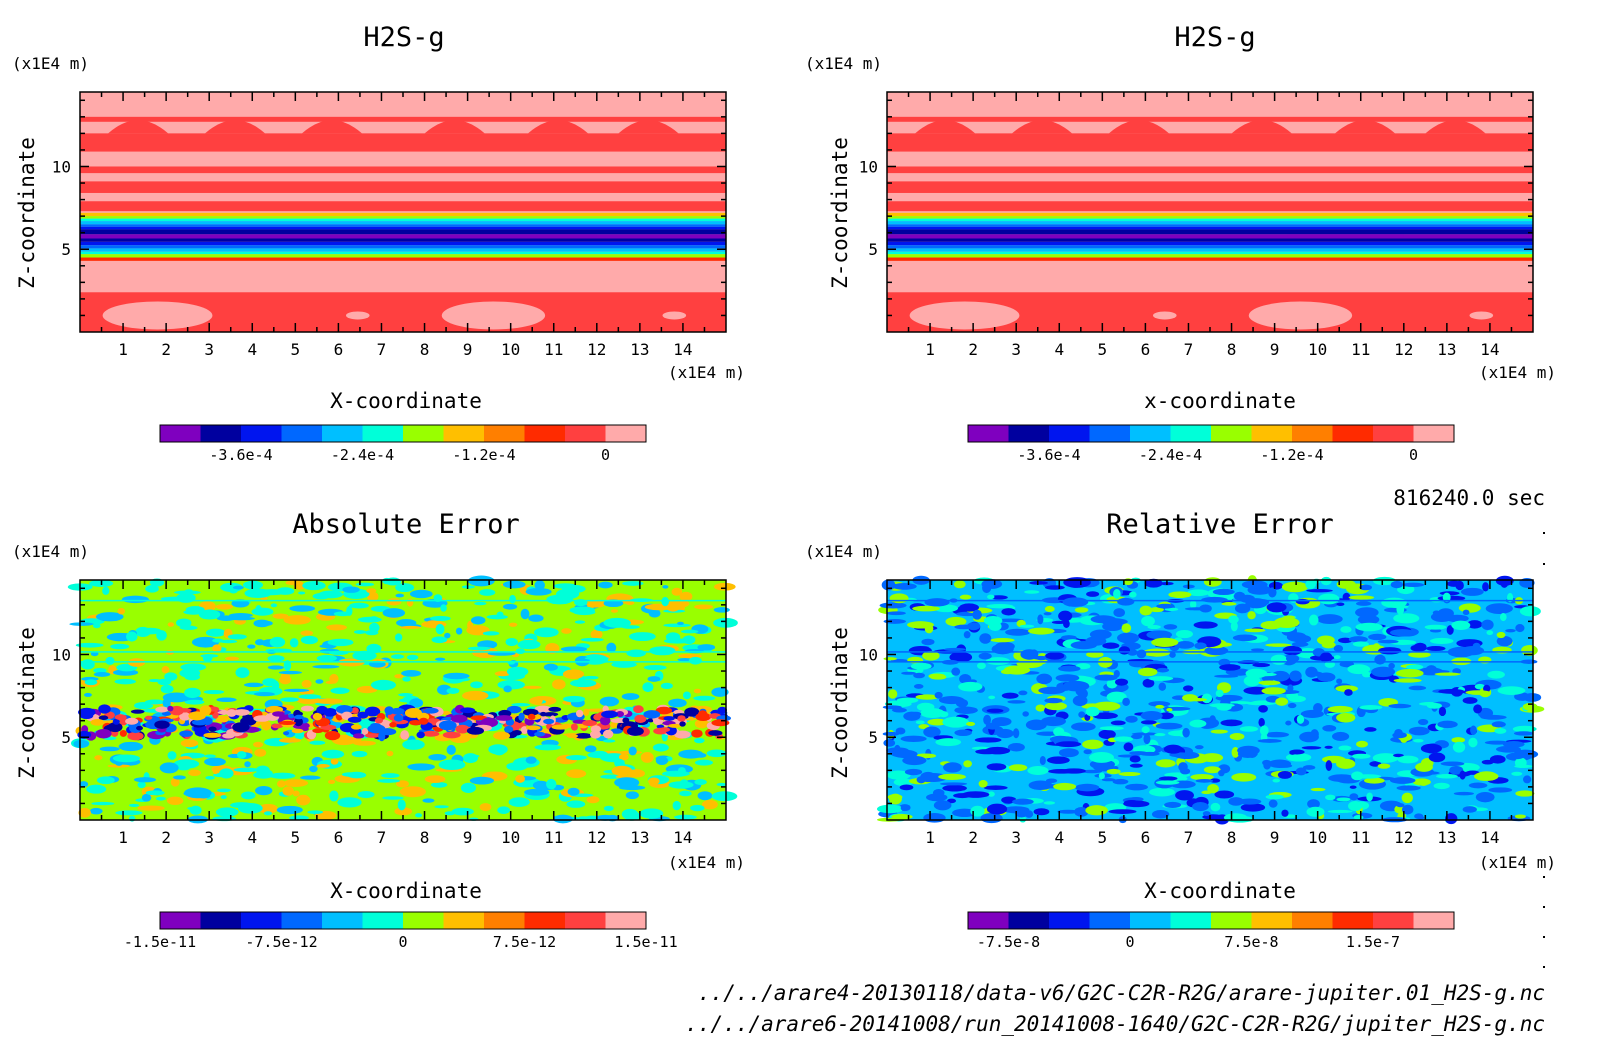 The image size is (1604, 1058). Describe the element at coordinates (406, 524) in the screenshot. I see `panel-title: Absolute Error` at that location.